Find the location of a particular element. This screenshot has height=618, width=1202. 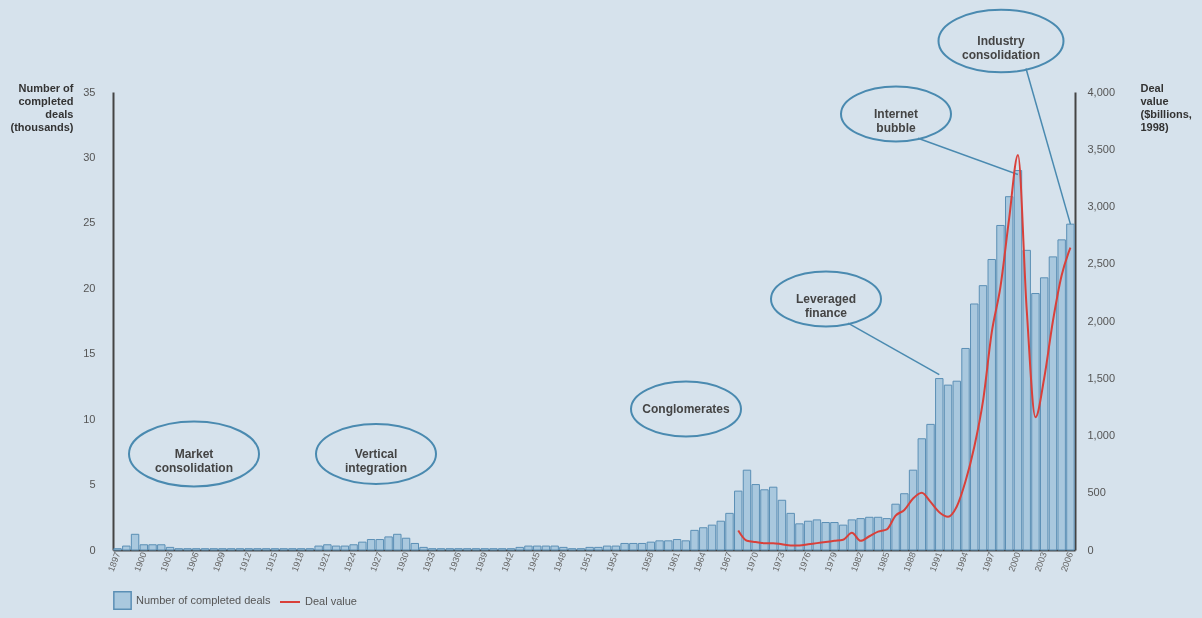

x-tick-label: 1927 is located at coordinates (376, 562).